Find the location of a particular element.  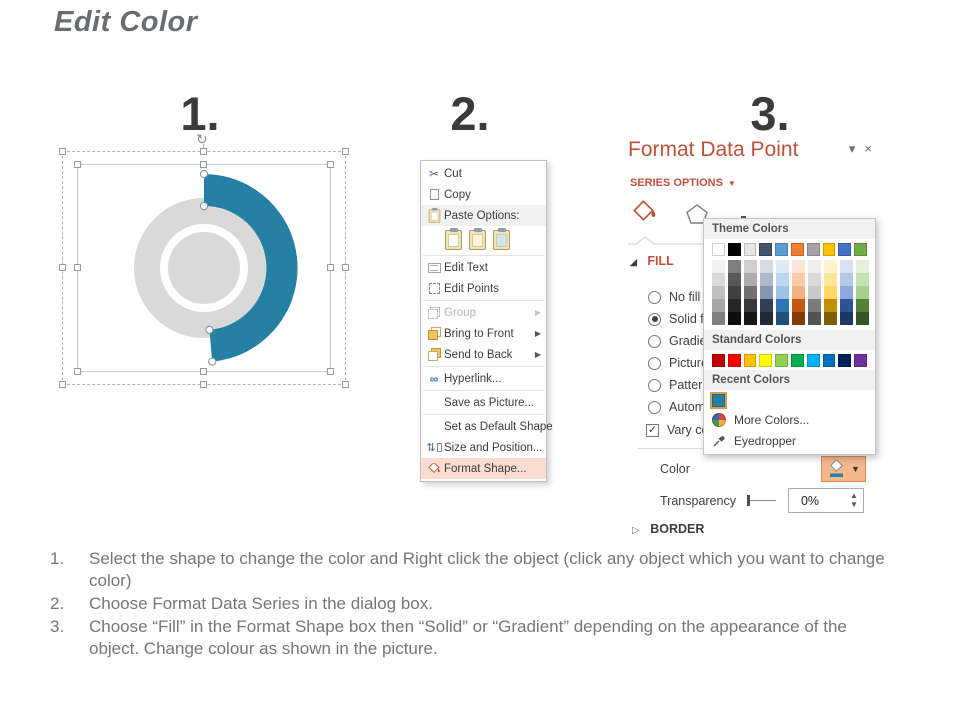

paste-as-picture-icon is located at coordinates (501, 238).